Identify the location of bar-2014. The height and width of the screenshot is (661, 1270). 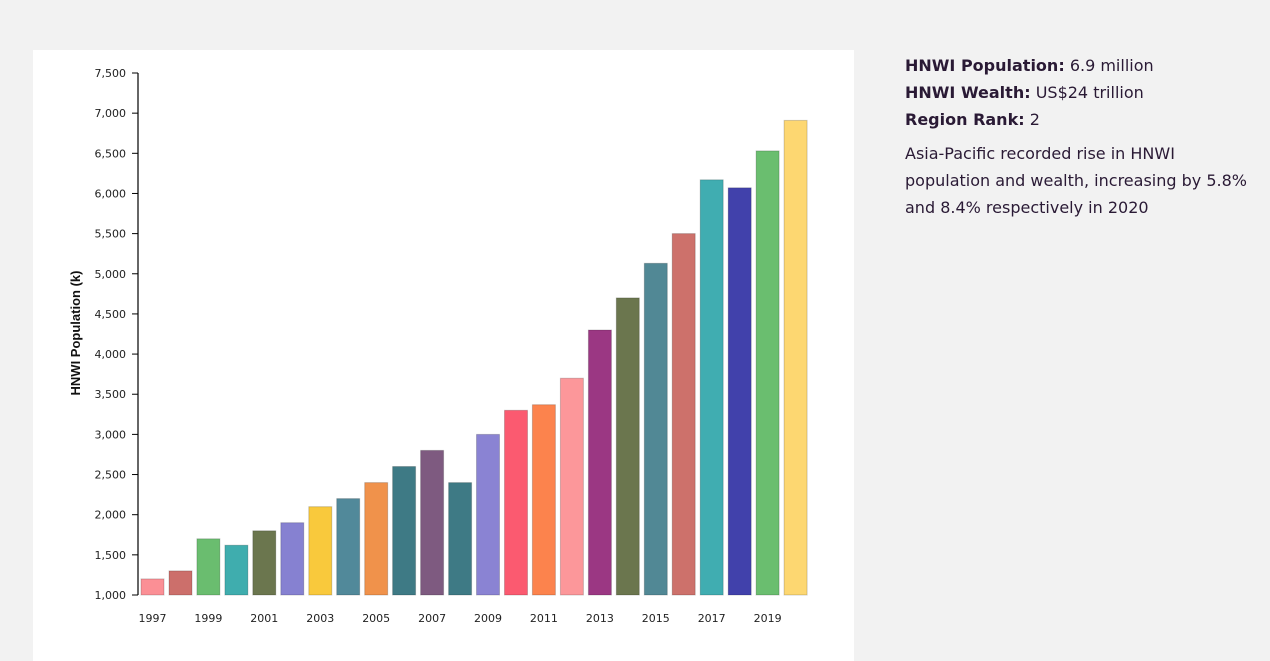
(627, 446).